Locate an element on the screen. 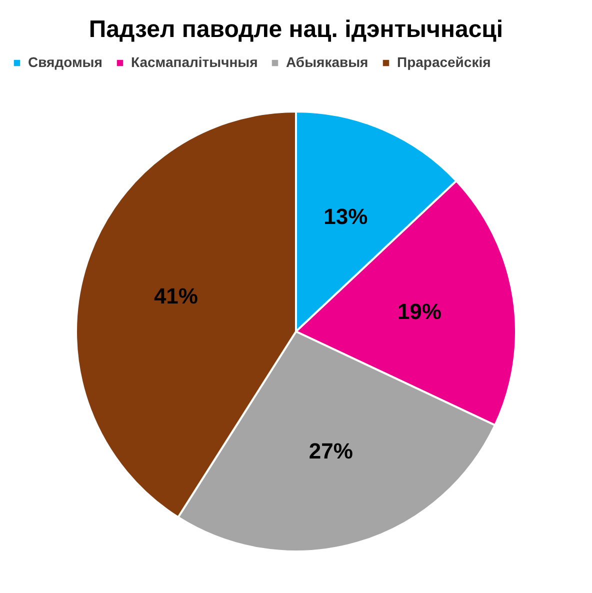 This screenshot has width=592, height=593. legend-label: Прарасейскія is located at coordinates (444, 62).